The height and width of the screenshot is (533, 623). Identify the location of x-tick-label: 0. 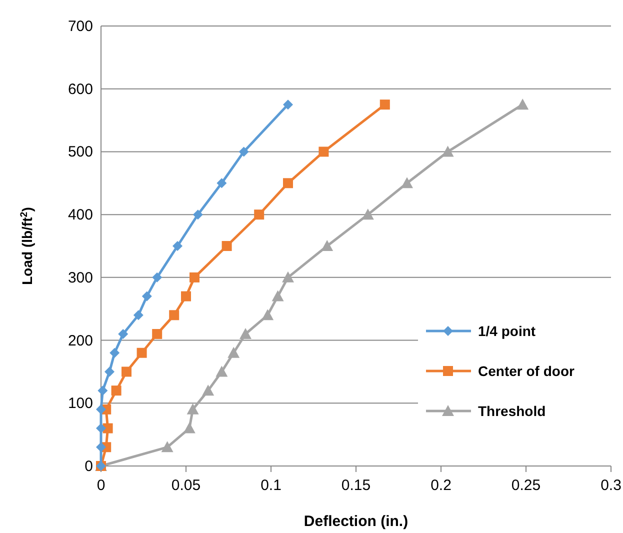
(101, 485).